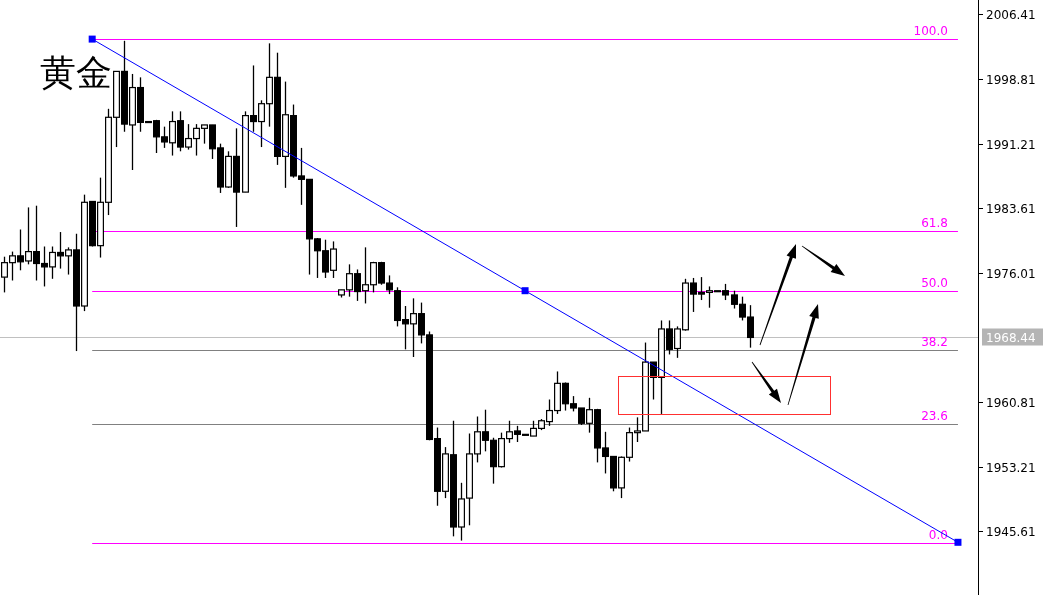  I want to click on y-tick-label: 1960.81, so click(1011, 403).